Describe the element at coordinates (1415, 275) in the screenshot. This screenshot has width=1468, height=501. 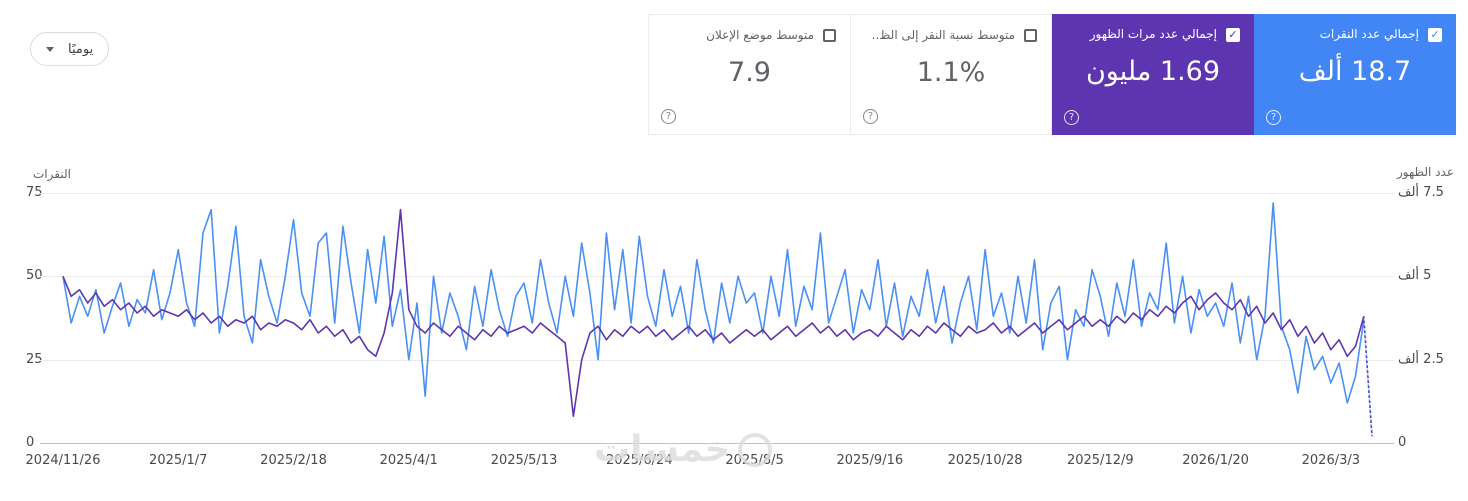
I see `y-tick-right: 5 ألف` at that location.